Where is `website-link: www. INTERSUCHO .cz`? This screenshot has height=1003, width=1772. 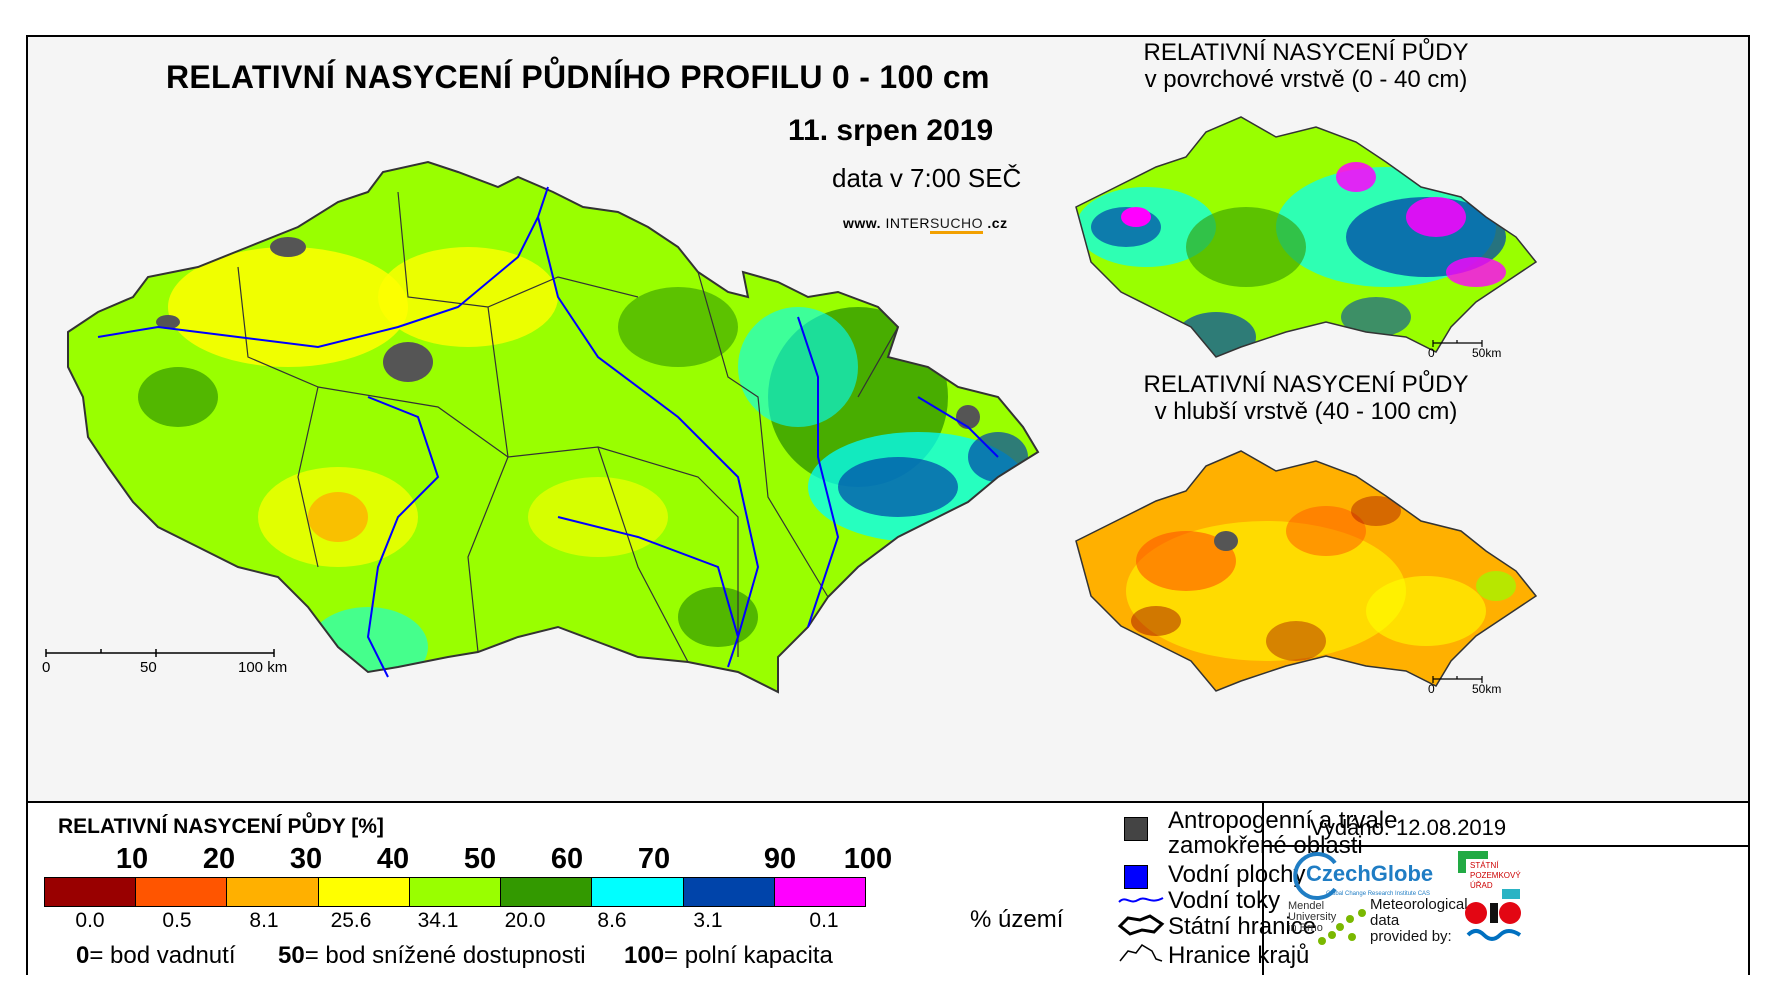
website-link: www. INTERSUCHO .cz is located at coordinates (925, 224).